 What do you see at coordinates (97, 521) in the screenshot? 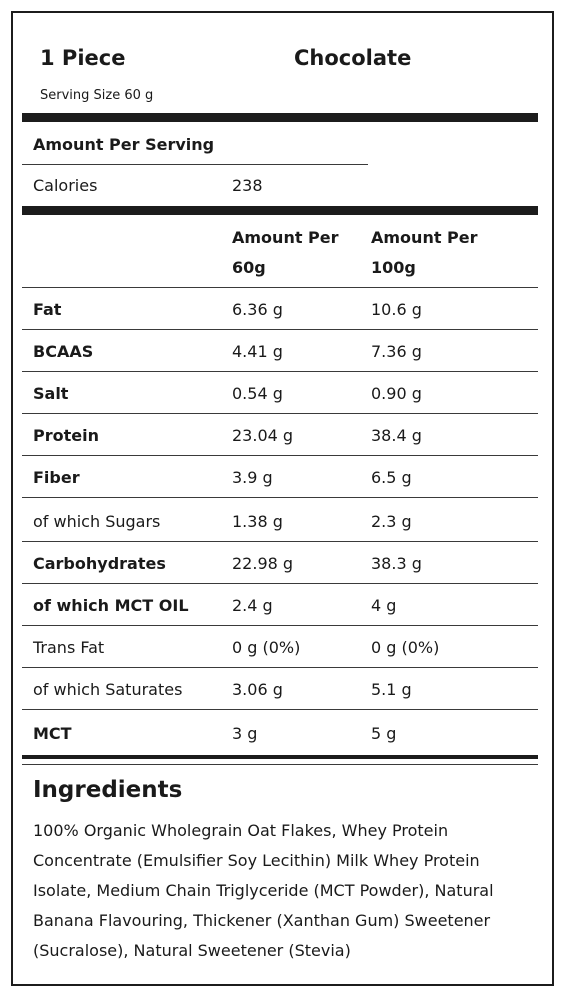
I see `row-label: of which Sugars` at bounding box center [97, 521].